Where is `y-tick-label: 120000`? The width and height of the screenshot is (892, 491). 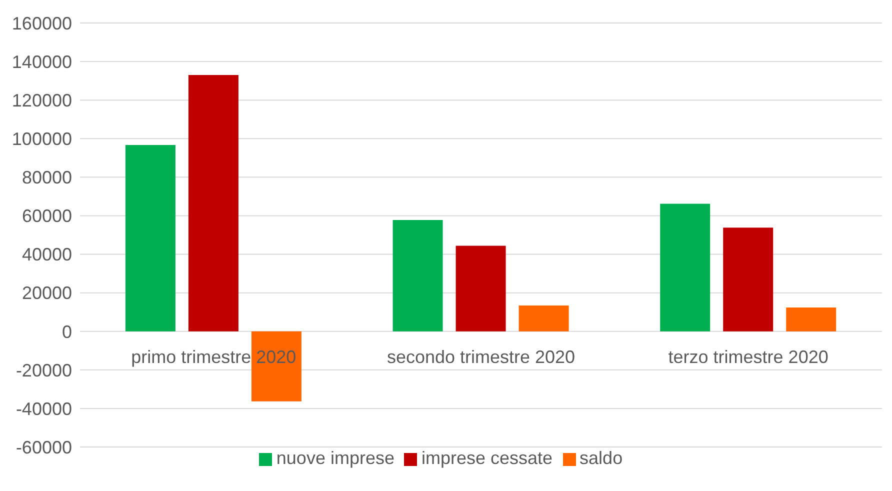 y-tick-label: 120000 is located at coordinates (42, 100).